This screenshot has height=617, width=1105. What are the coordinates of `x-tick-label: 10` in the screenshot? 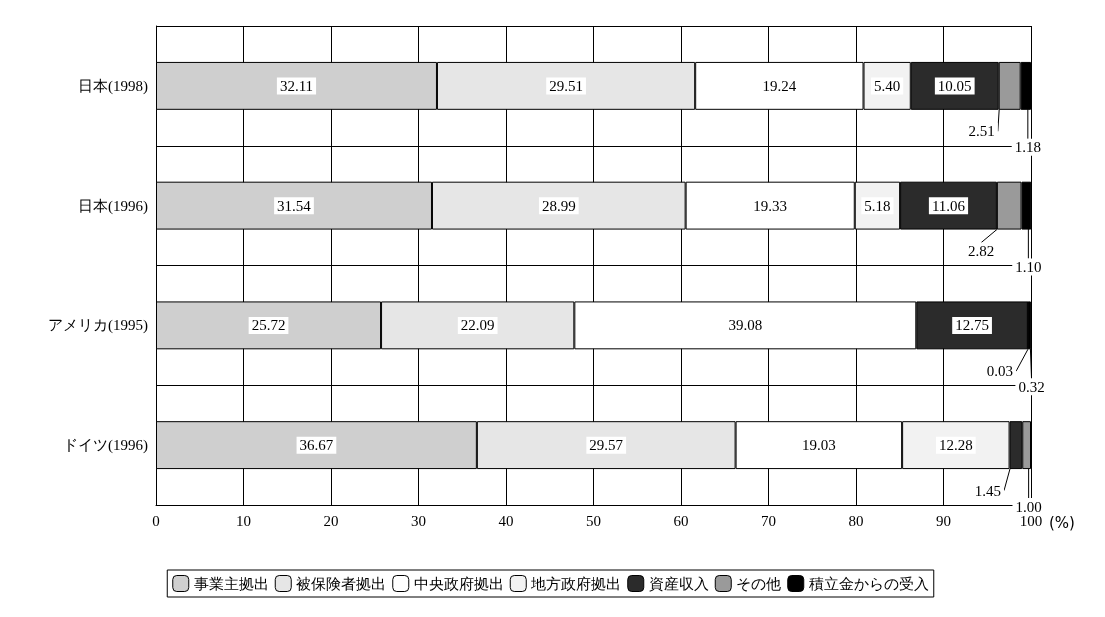 It's located at (243, 520).